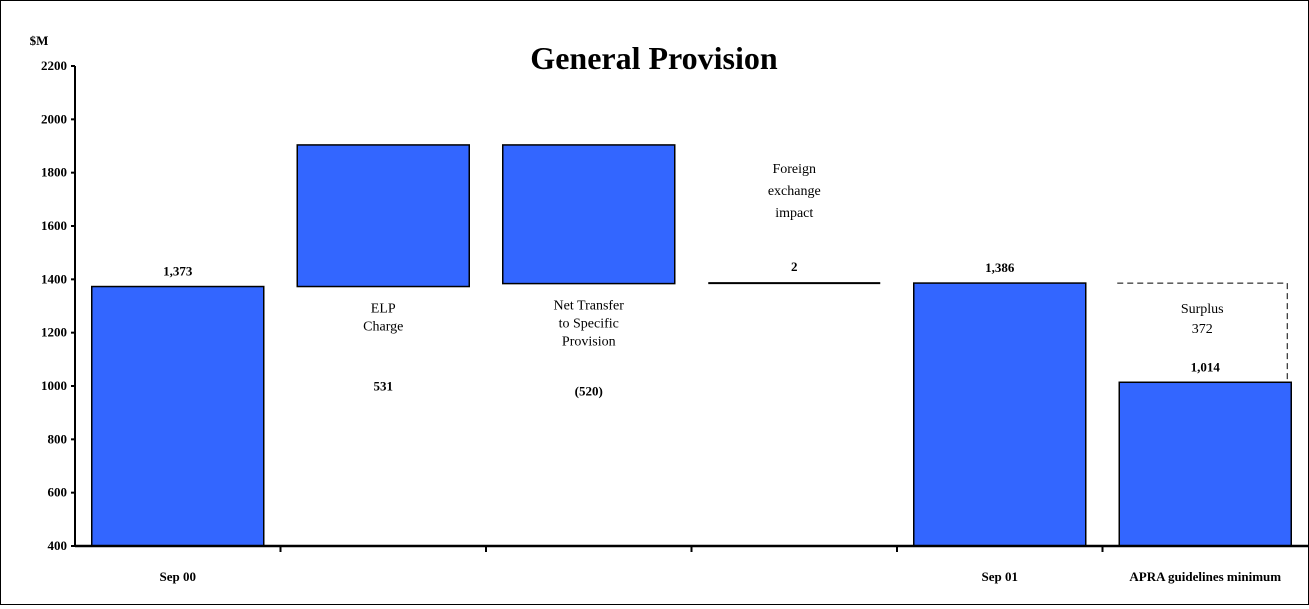  I want to click on bar-value-label: 1,373, so click(178, 271).